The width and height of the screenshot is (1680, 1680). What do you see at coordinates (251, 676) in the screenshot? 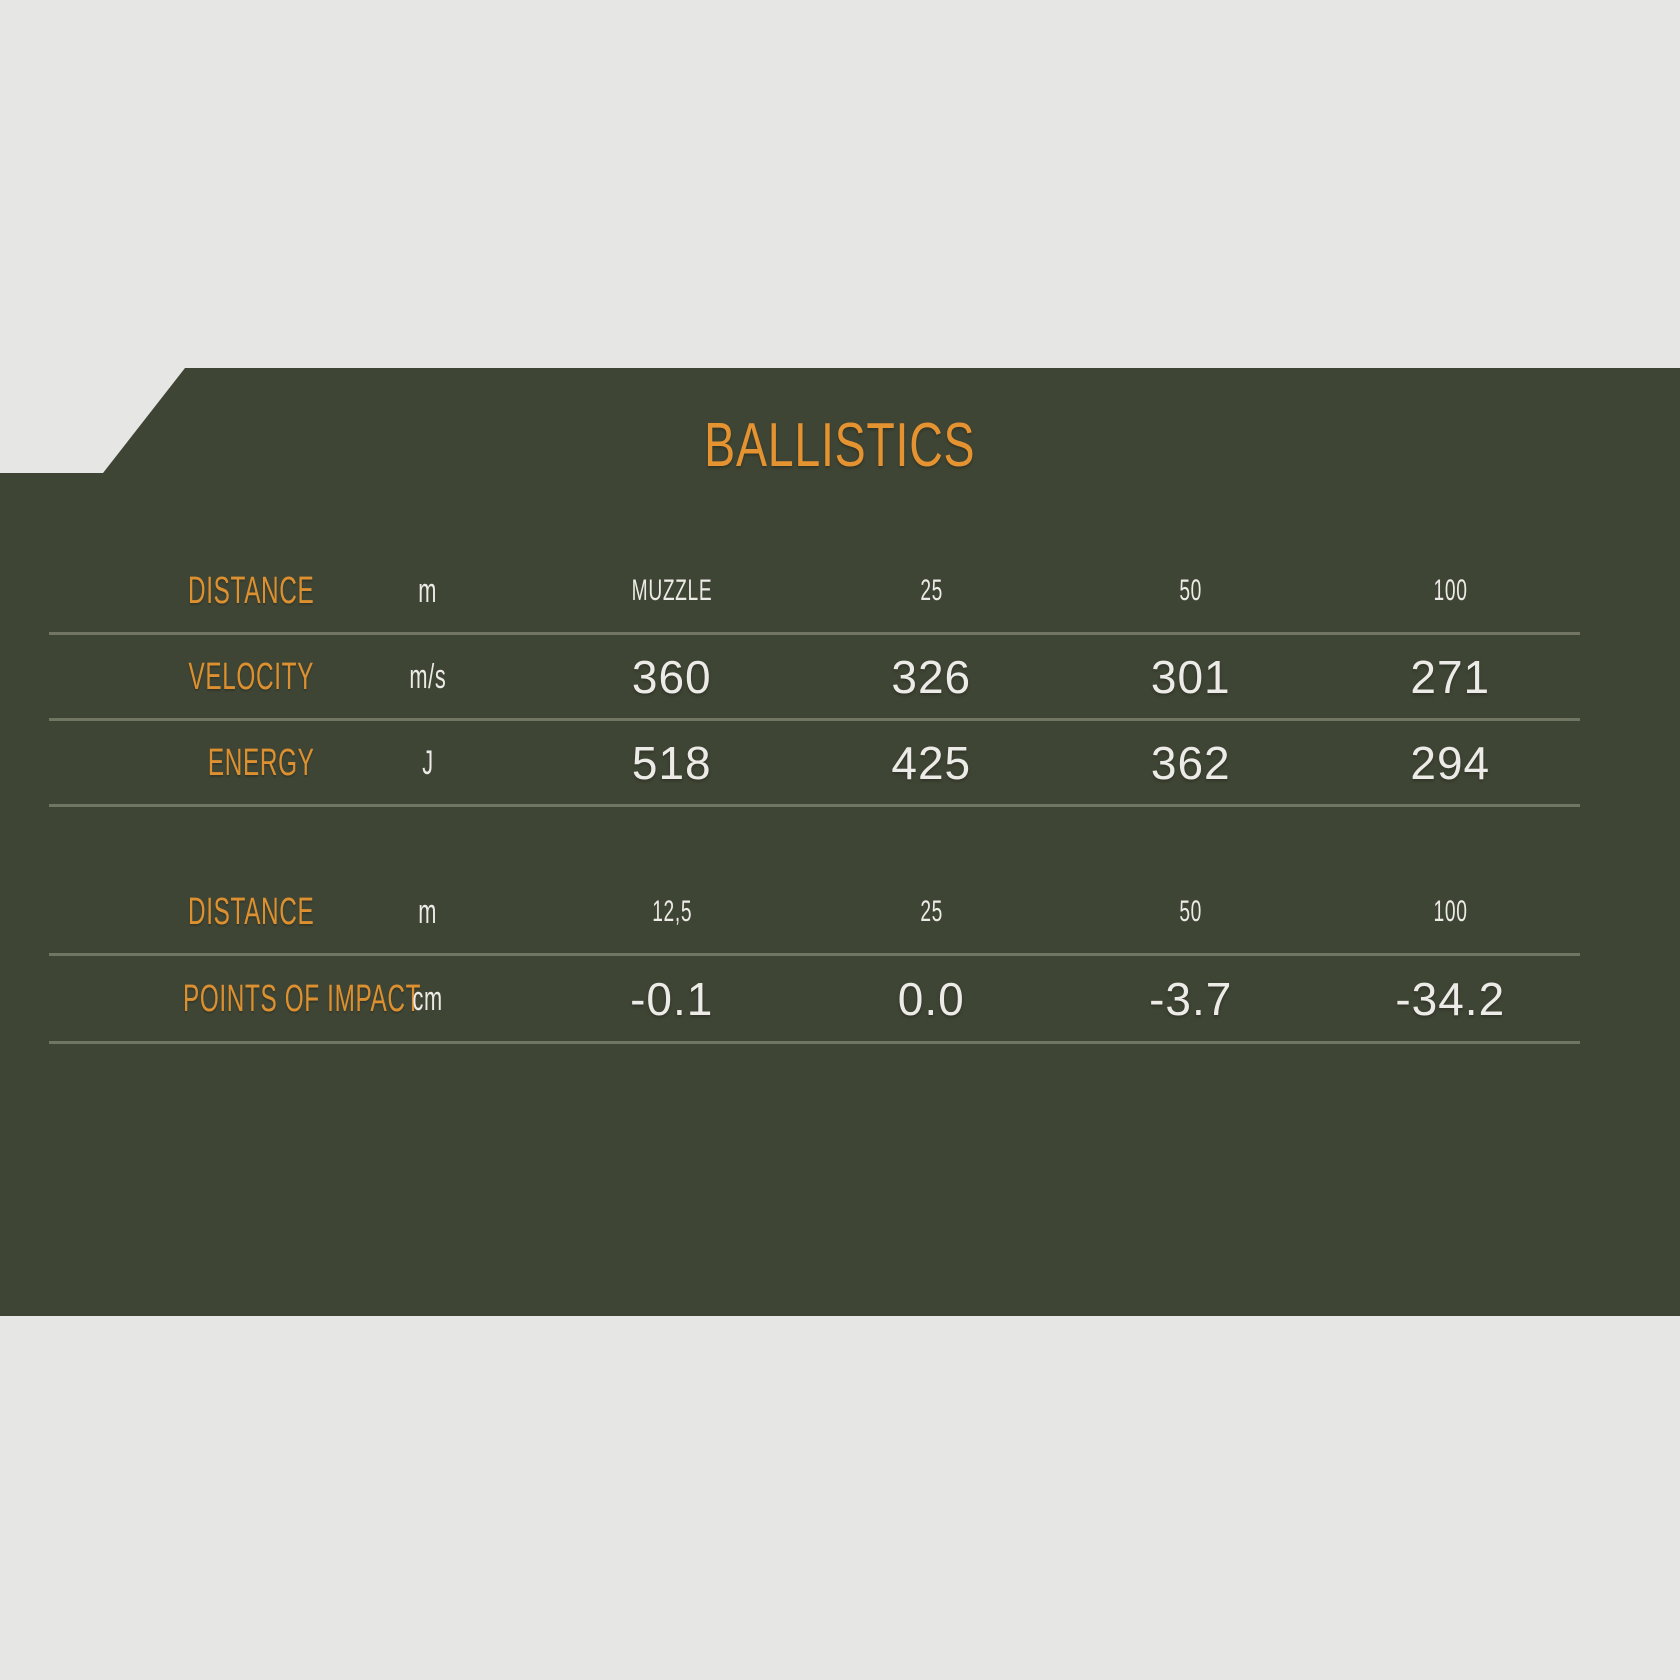
I see `row-label: VELOCITY` at bounding box center [251, 676].